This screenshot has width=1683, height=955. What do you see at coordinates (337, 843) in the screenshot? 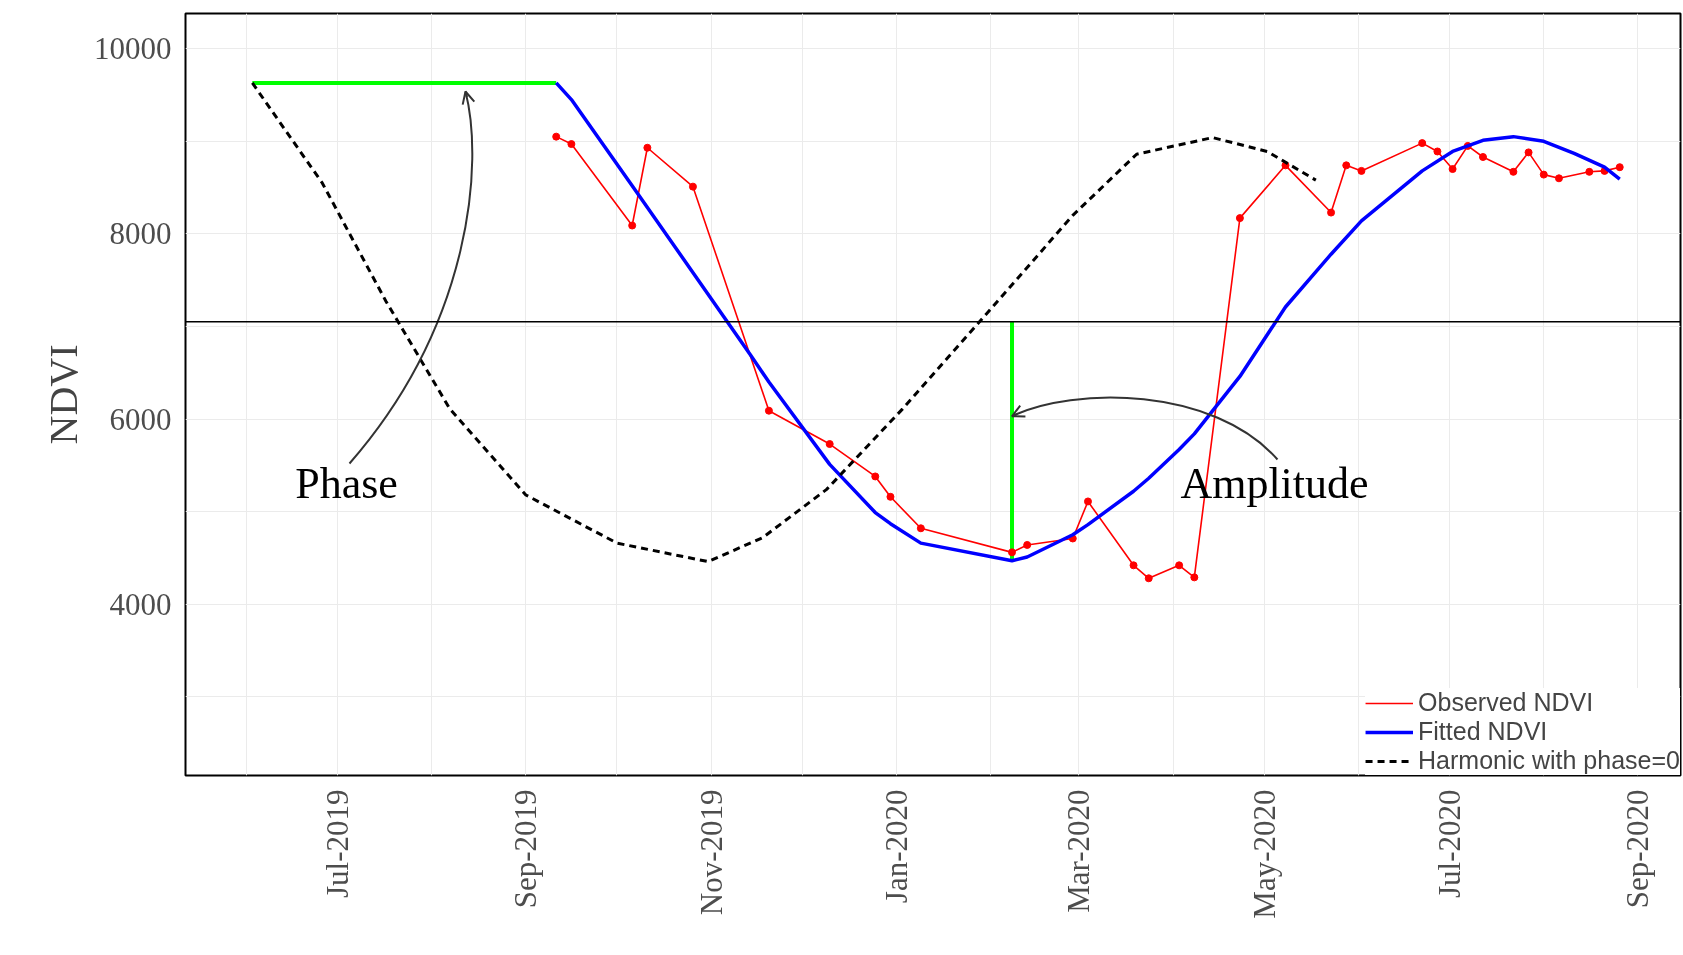
I see `x-tick-label: Jul-2019` at bounding box center [337, 843].